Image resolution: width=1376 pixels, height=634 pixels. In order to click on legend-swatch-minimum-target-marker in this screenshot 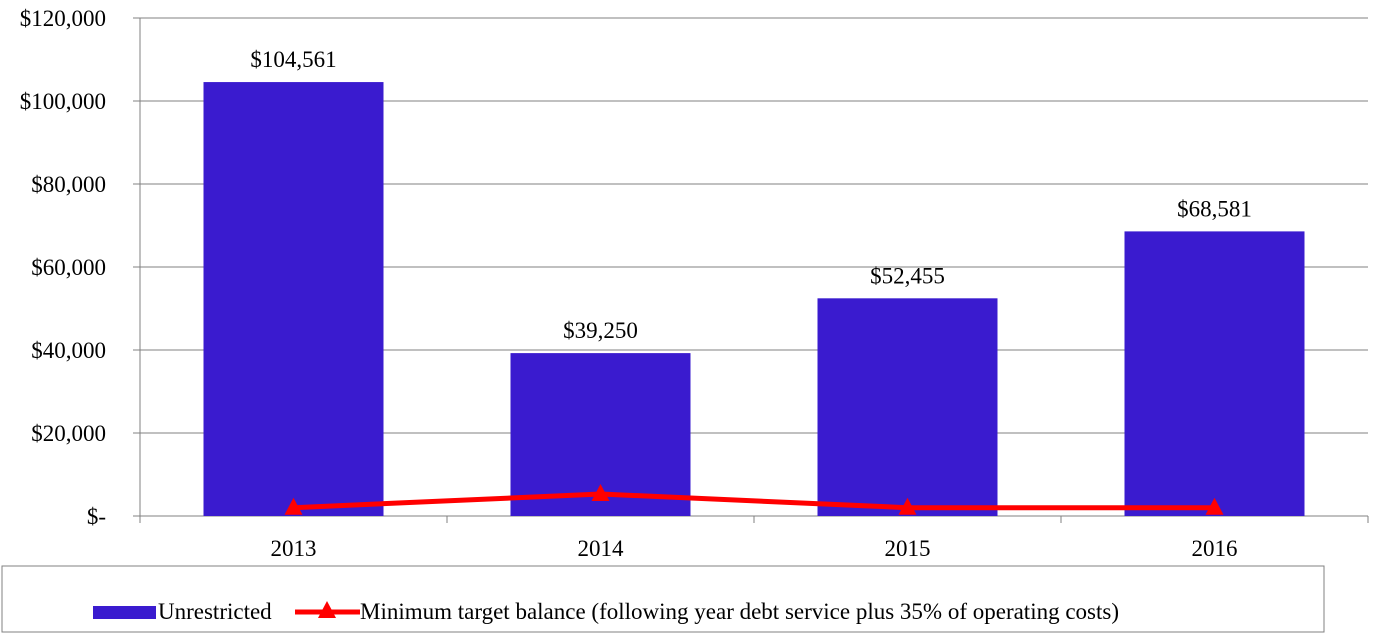, I will do `click(327, 609)`.